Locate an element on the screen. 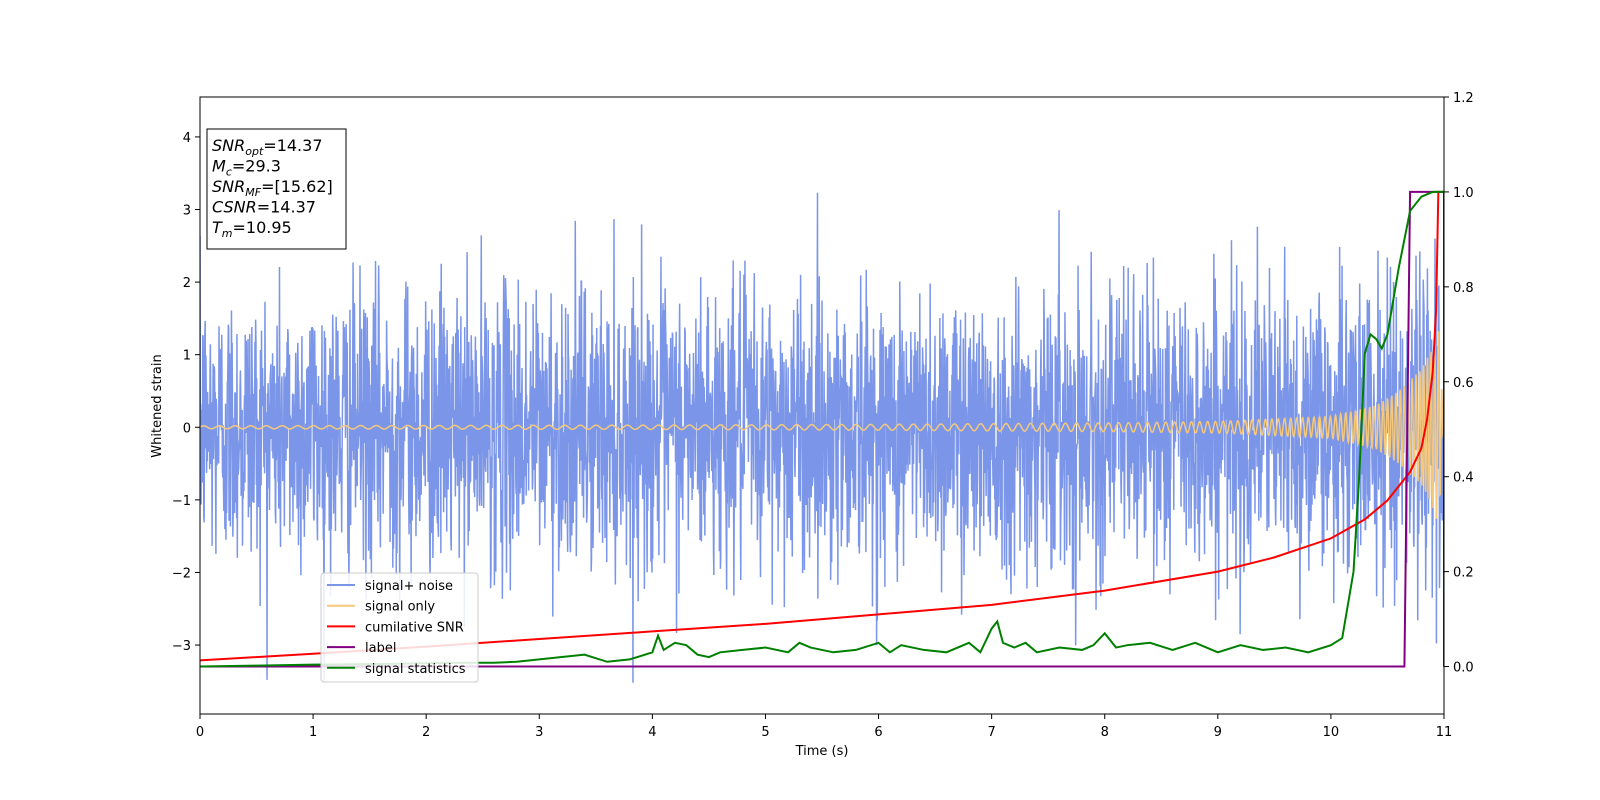 This screenshot has height=800, width=1600. x-tick-label: 9 is located at coordinates (1218, 732).